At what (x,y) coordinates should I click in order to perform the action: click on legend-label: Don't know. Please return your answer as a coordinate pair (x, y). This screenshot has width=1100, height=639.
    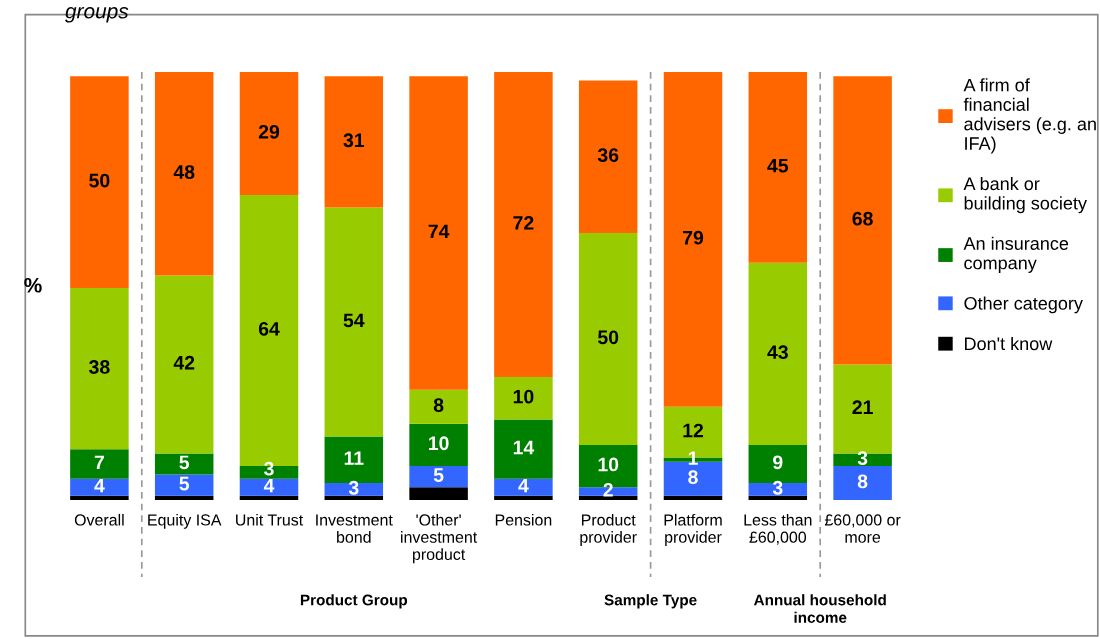
    Looking at the image, I should click on (1009, 343).